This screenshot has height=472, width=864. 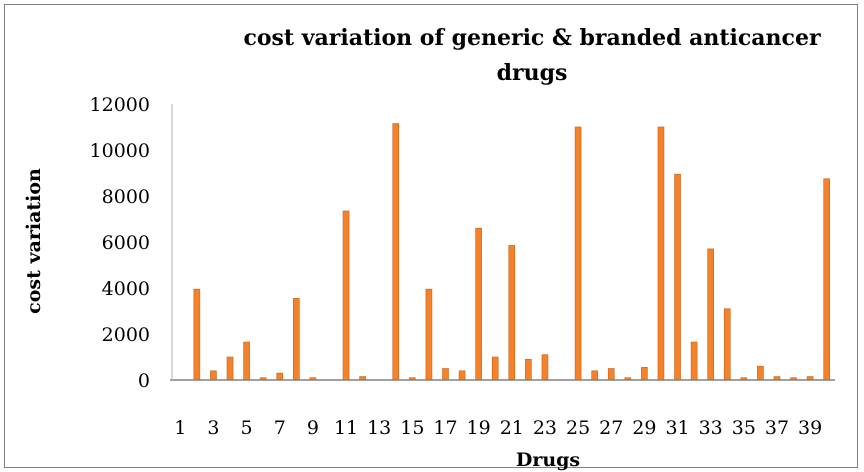 What do you see at coordinates (126, 335) in the screenshot?
I see `y-tick-label: 2000` at bounding box center [126, 335].